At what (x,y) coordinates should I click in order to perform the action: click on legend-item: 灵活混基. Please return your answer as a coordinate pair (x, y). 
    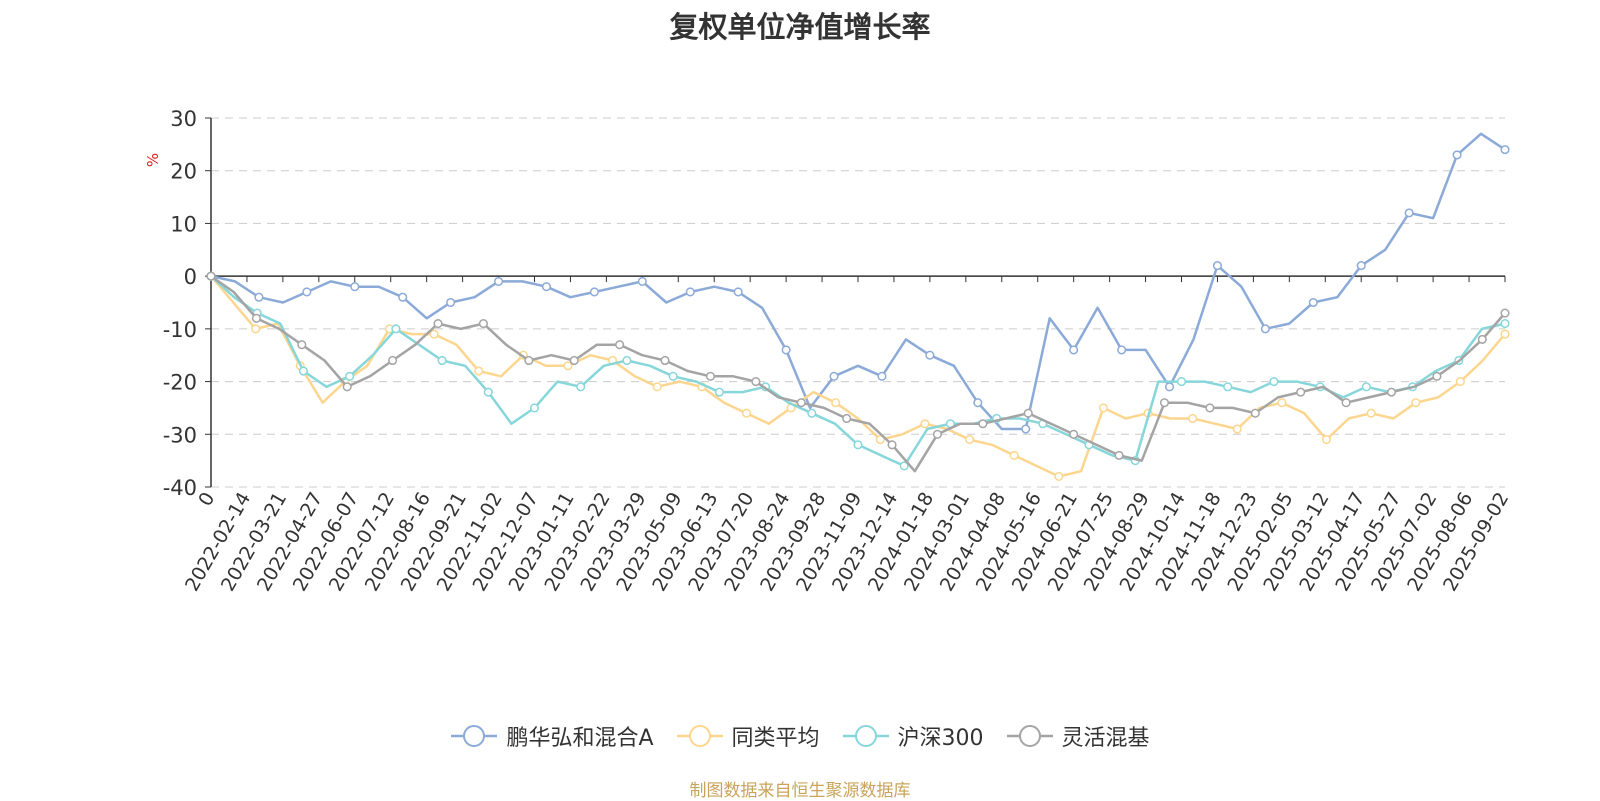
    Looking at the image, I should click on (1078, 736).